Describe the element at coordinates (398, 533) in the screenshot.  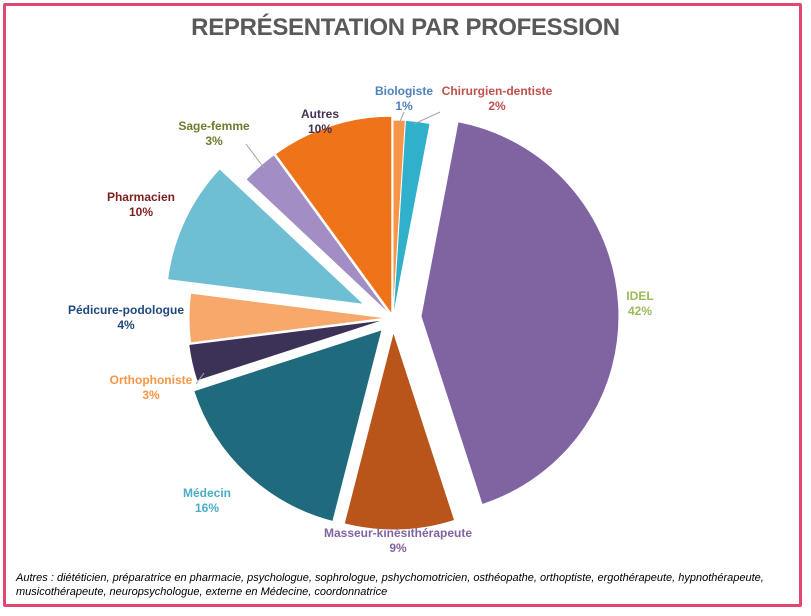
I see `slice-label: Masseur-kinésithérapeute` at that location.